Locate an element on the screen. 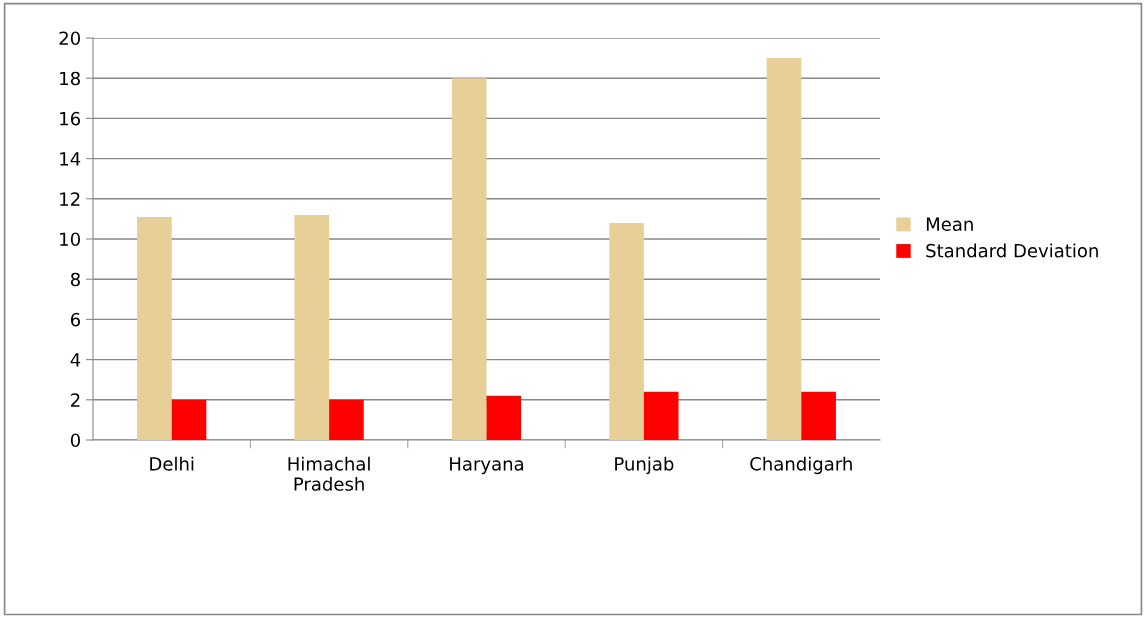 The image size is (1146, 617). x-tick-label: Chandigarh is located at coordinates (801, 465).